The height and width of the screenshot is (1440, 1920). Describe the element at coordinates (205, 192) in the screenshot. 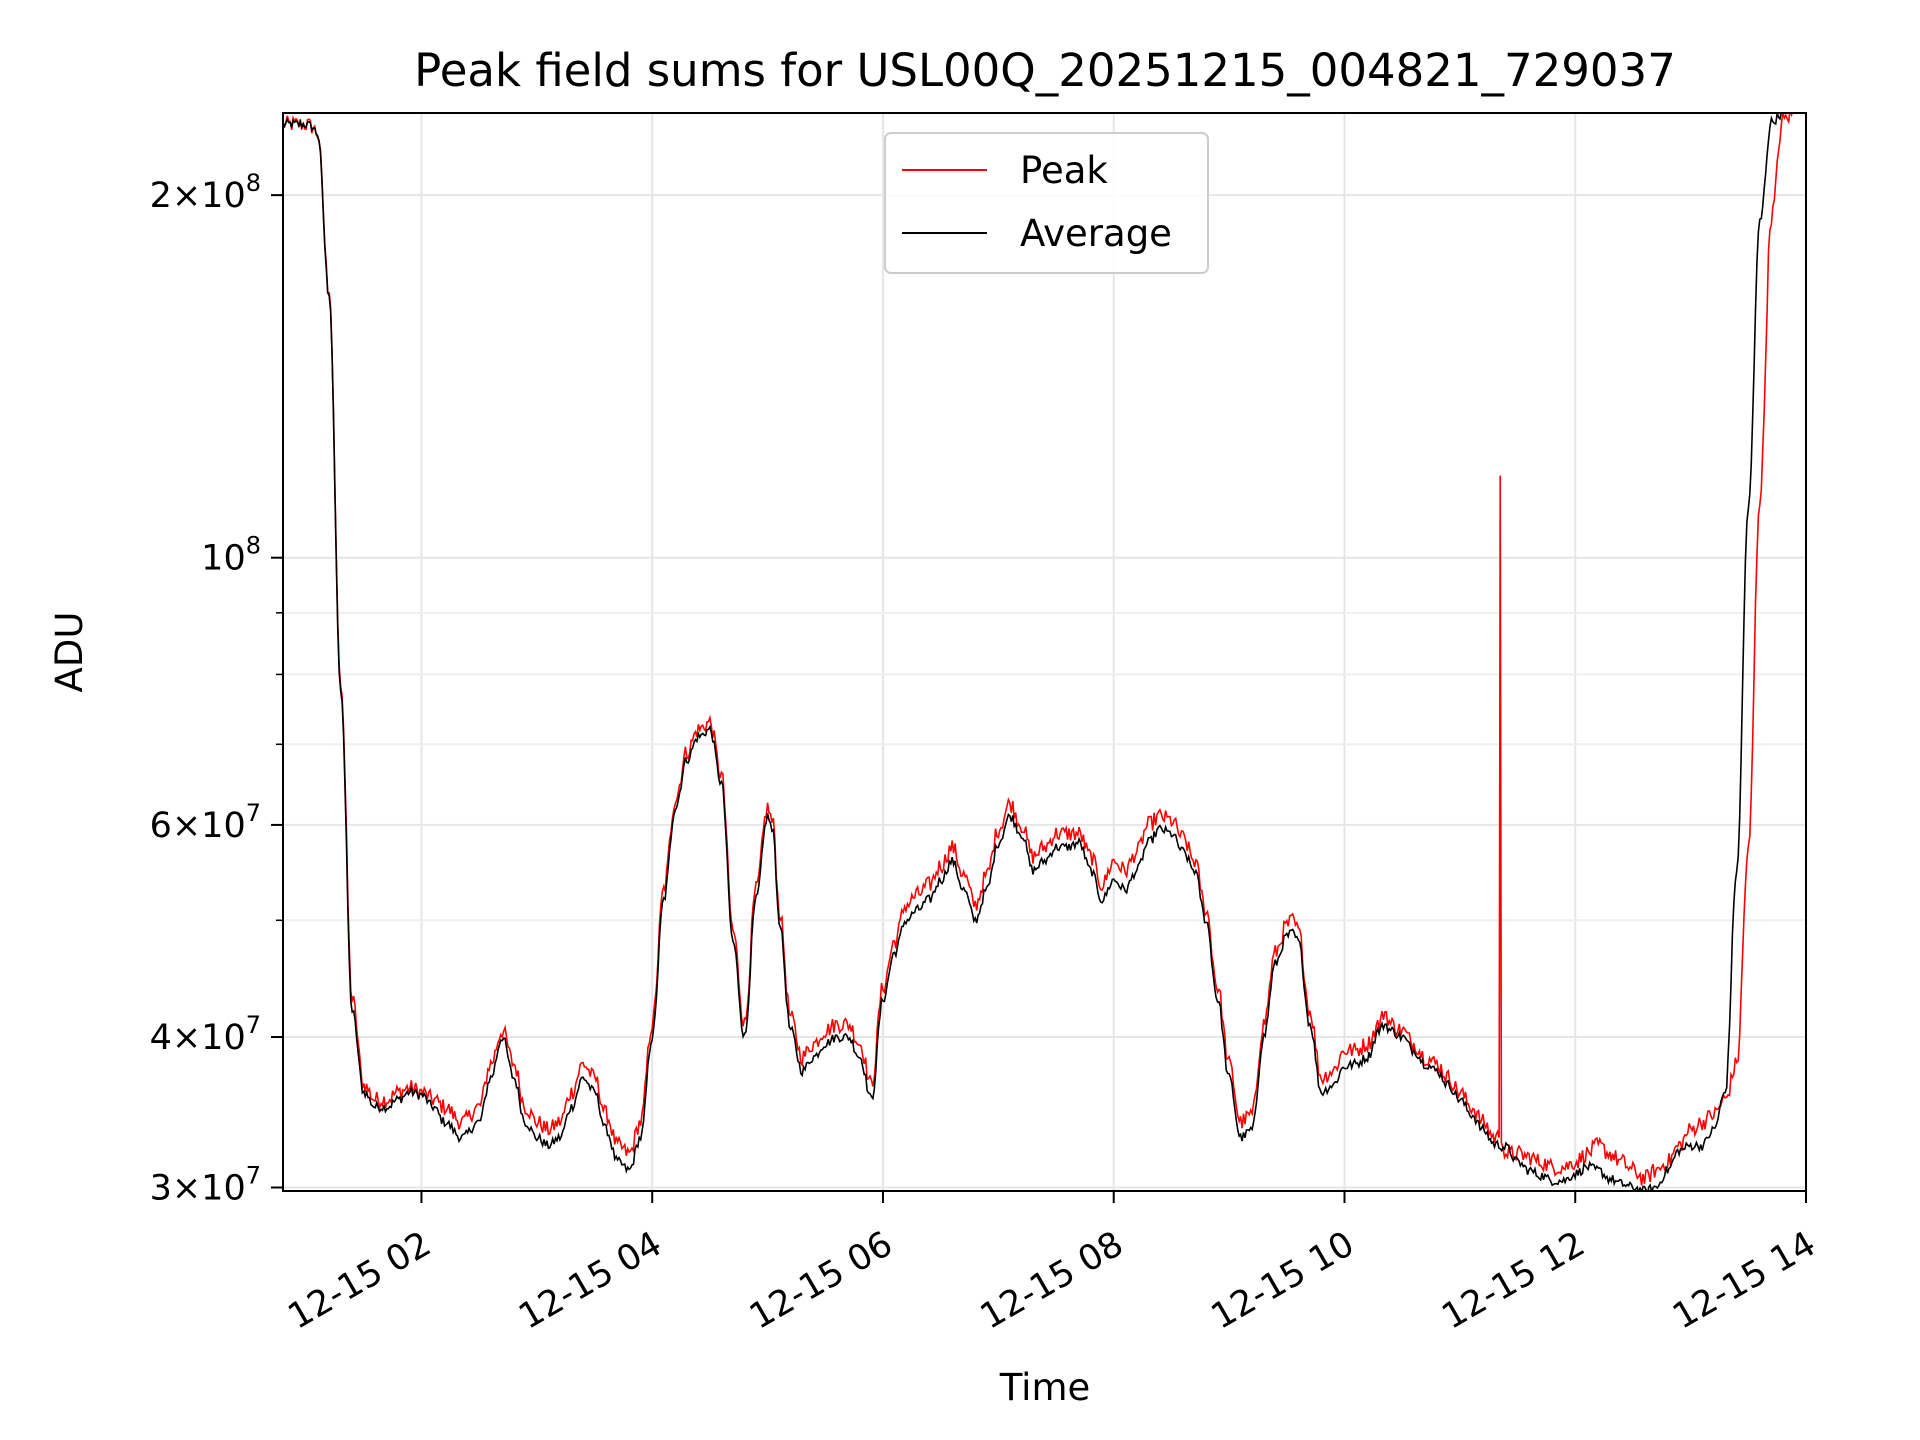

I see `y-tick-label: 2×108` at that location.